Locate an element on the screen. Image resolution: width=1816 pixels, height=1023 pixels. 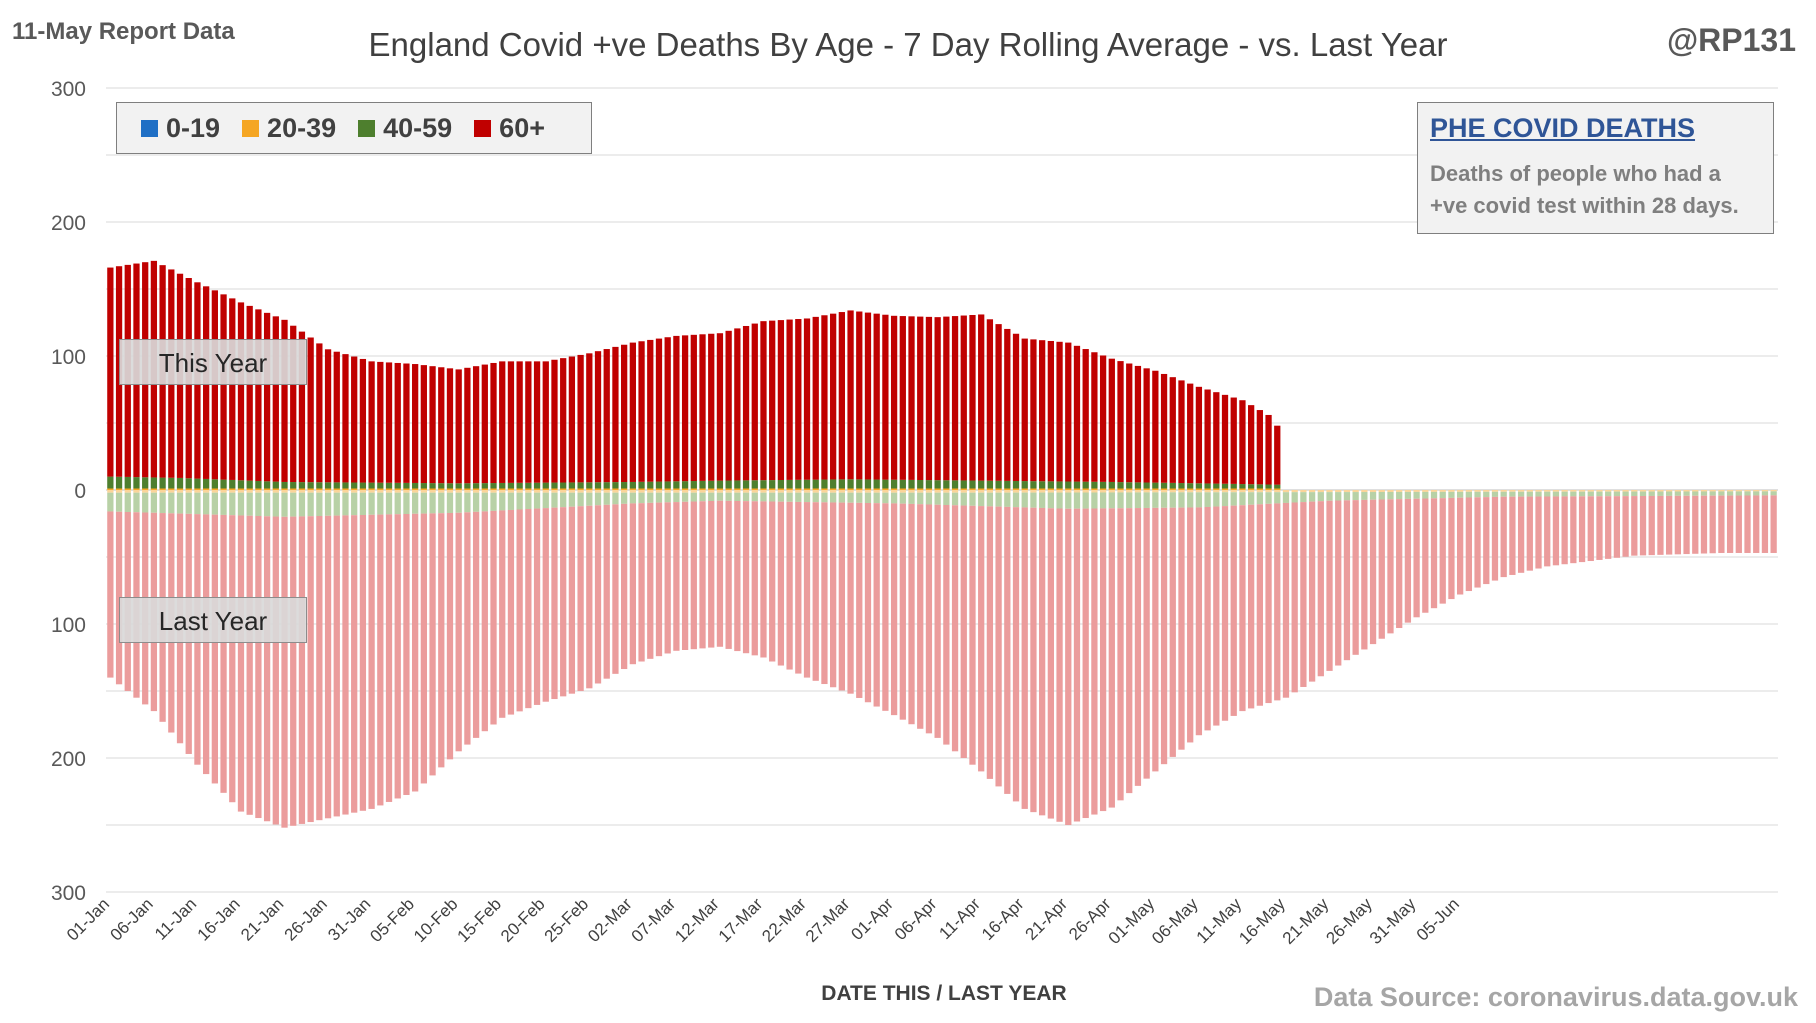
x-tick-label: 12-Mar is located at coordinates (697, 920).